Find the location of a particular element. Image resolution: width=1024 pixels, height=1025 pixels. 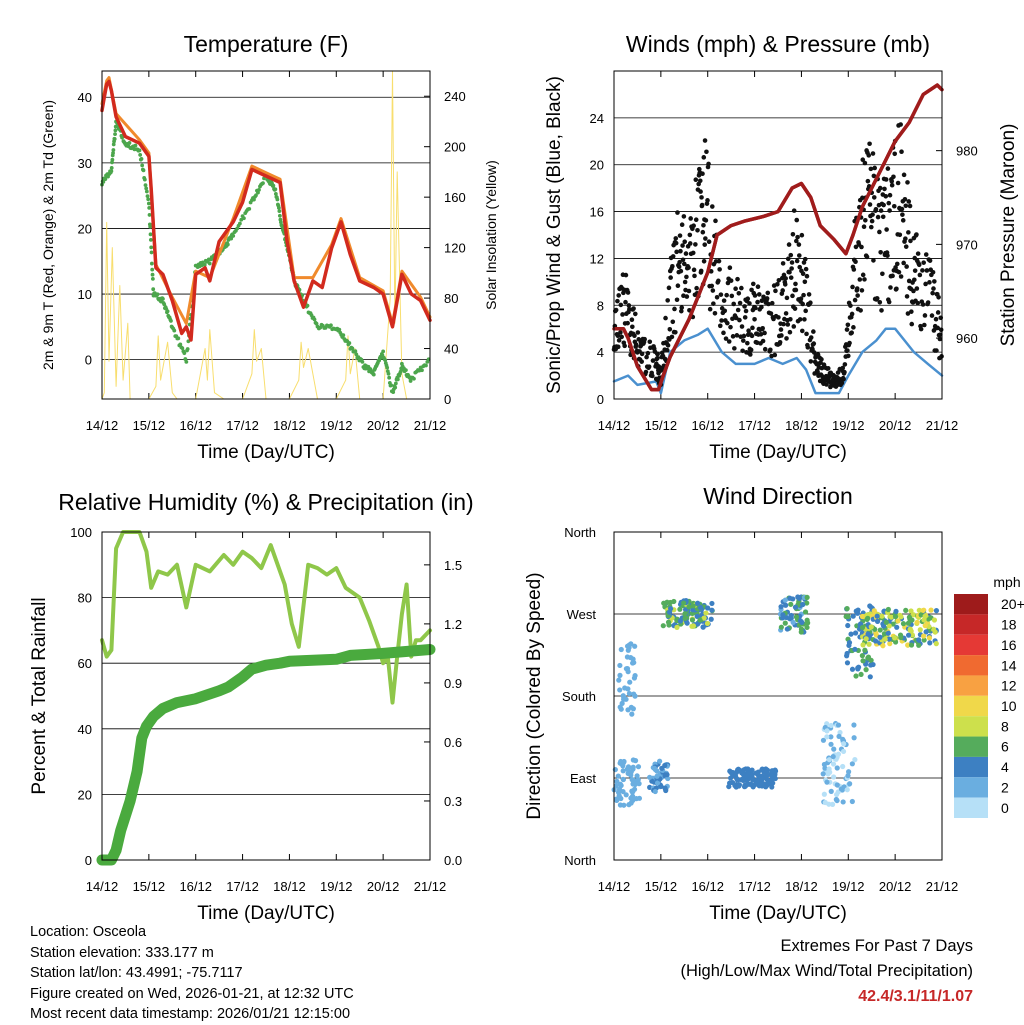

p1-y2tick-label: 240 is located at coordinates (455, 96).